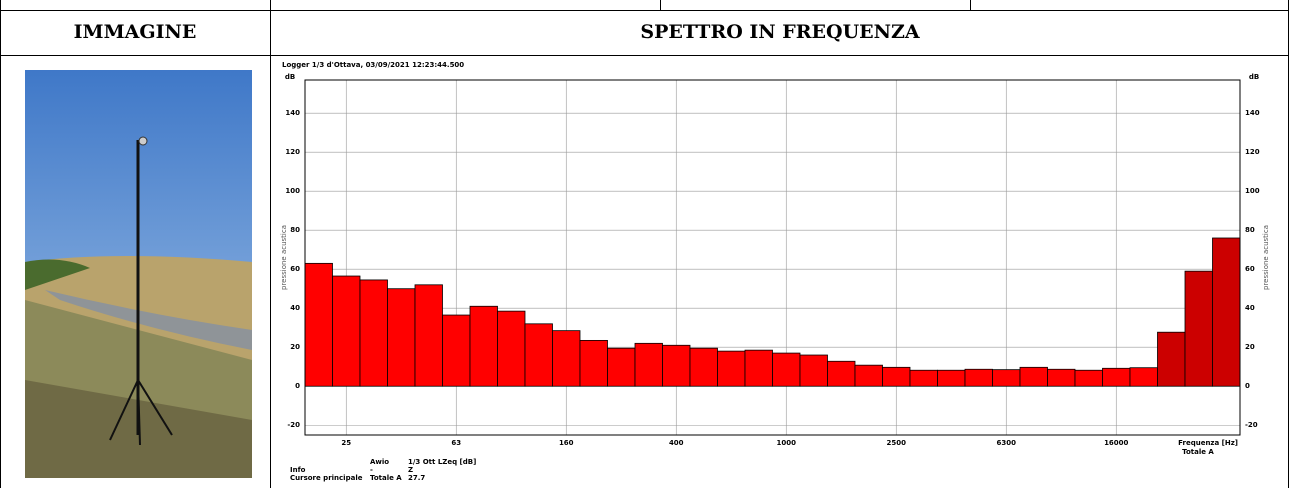  Describe the element at coordinates (298, 470) in the screenshot. I see `info-cell: Info` at that location.